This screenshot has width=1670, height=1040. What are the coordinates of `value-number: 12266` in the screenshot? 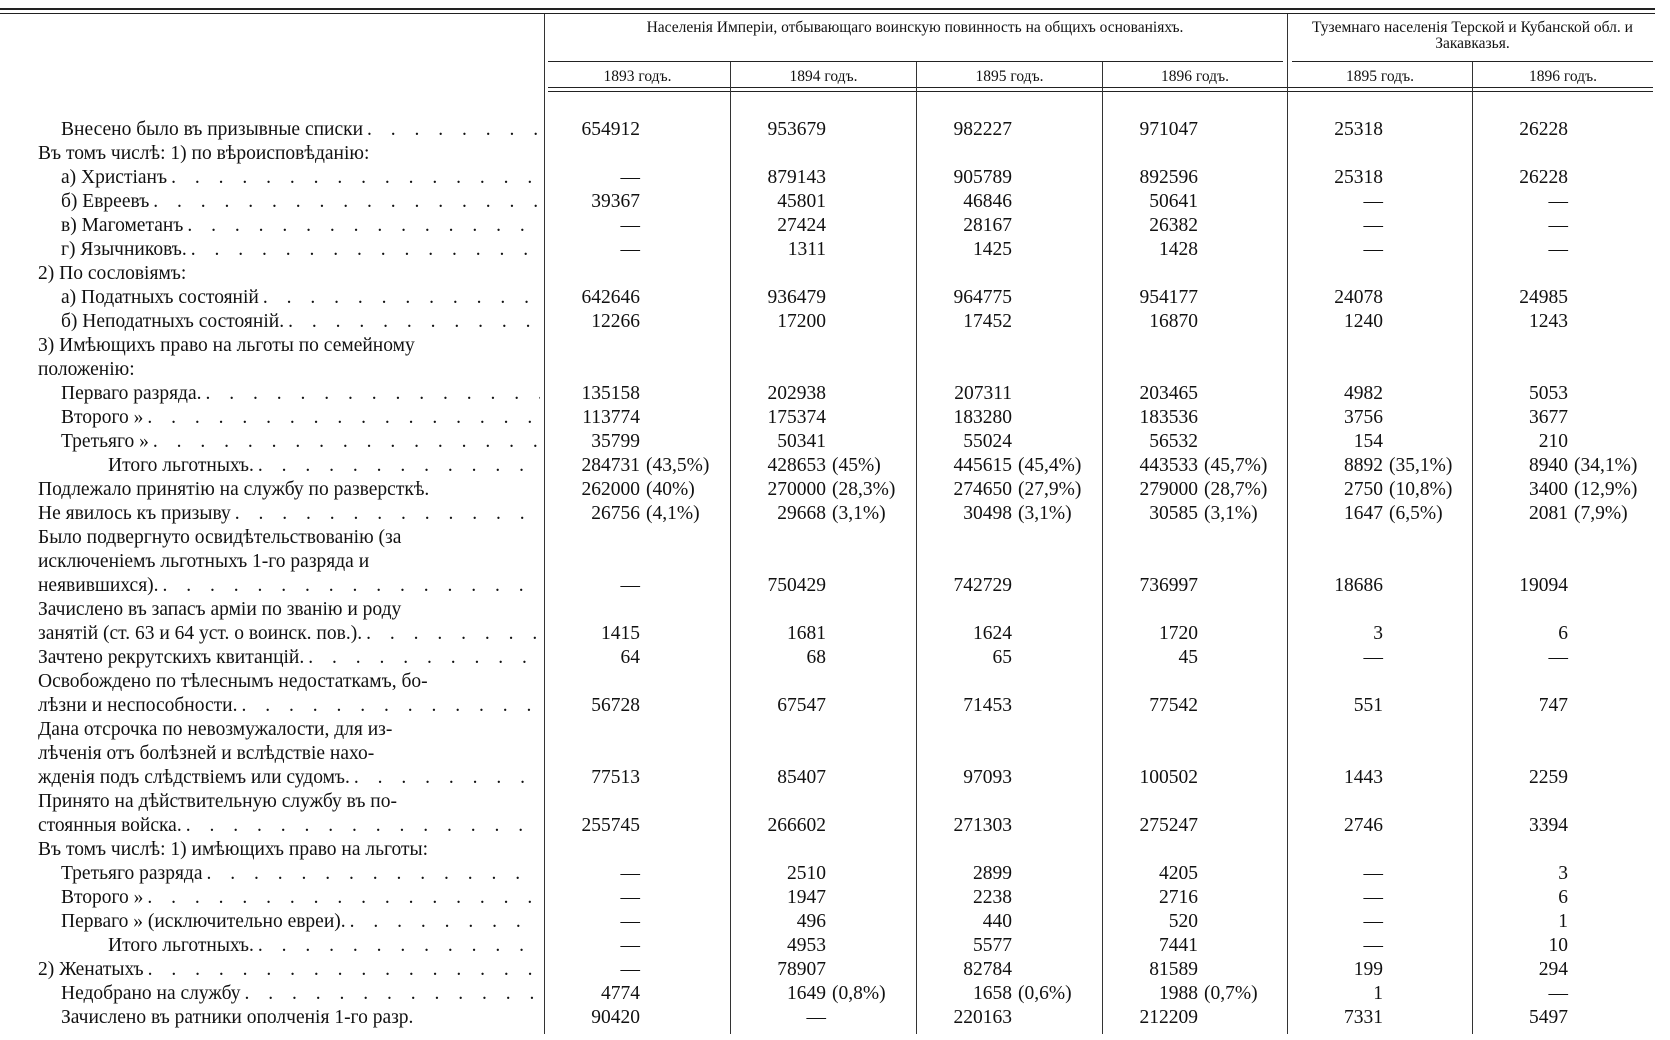 It's located at (615, 321).